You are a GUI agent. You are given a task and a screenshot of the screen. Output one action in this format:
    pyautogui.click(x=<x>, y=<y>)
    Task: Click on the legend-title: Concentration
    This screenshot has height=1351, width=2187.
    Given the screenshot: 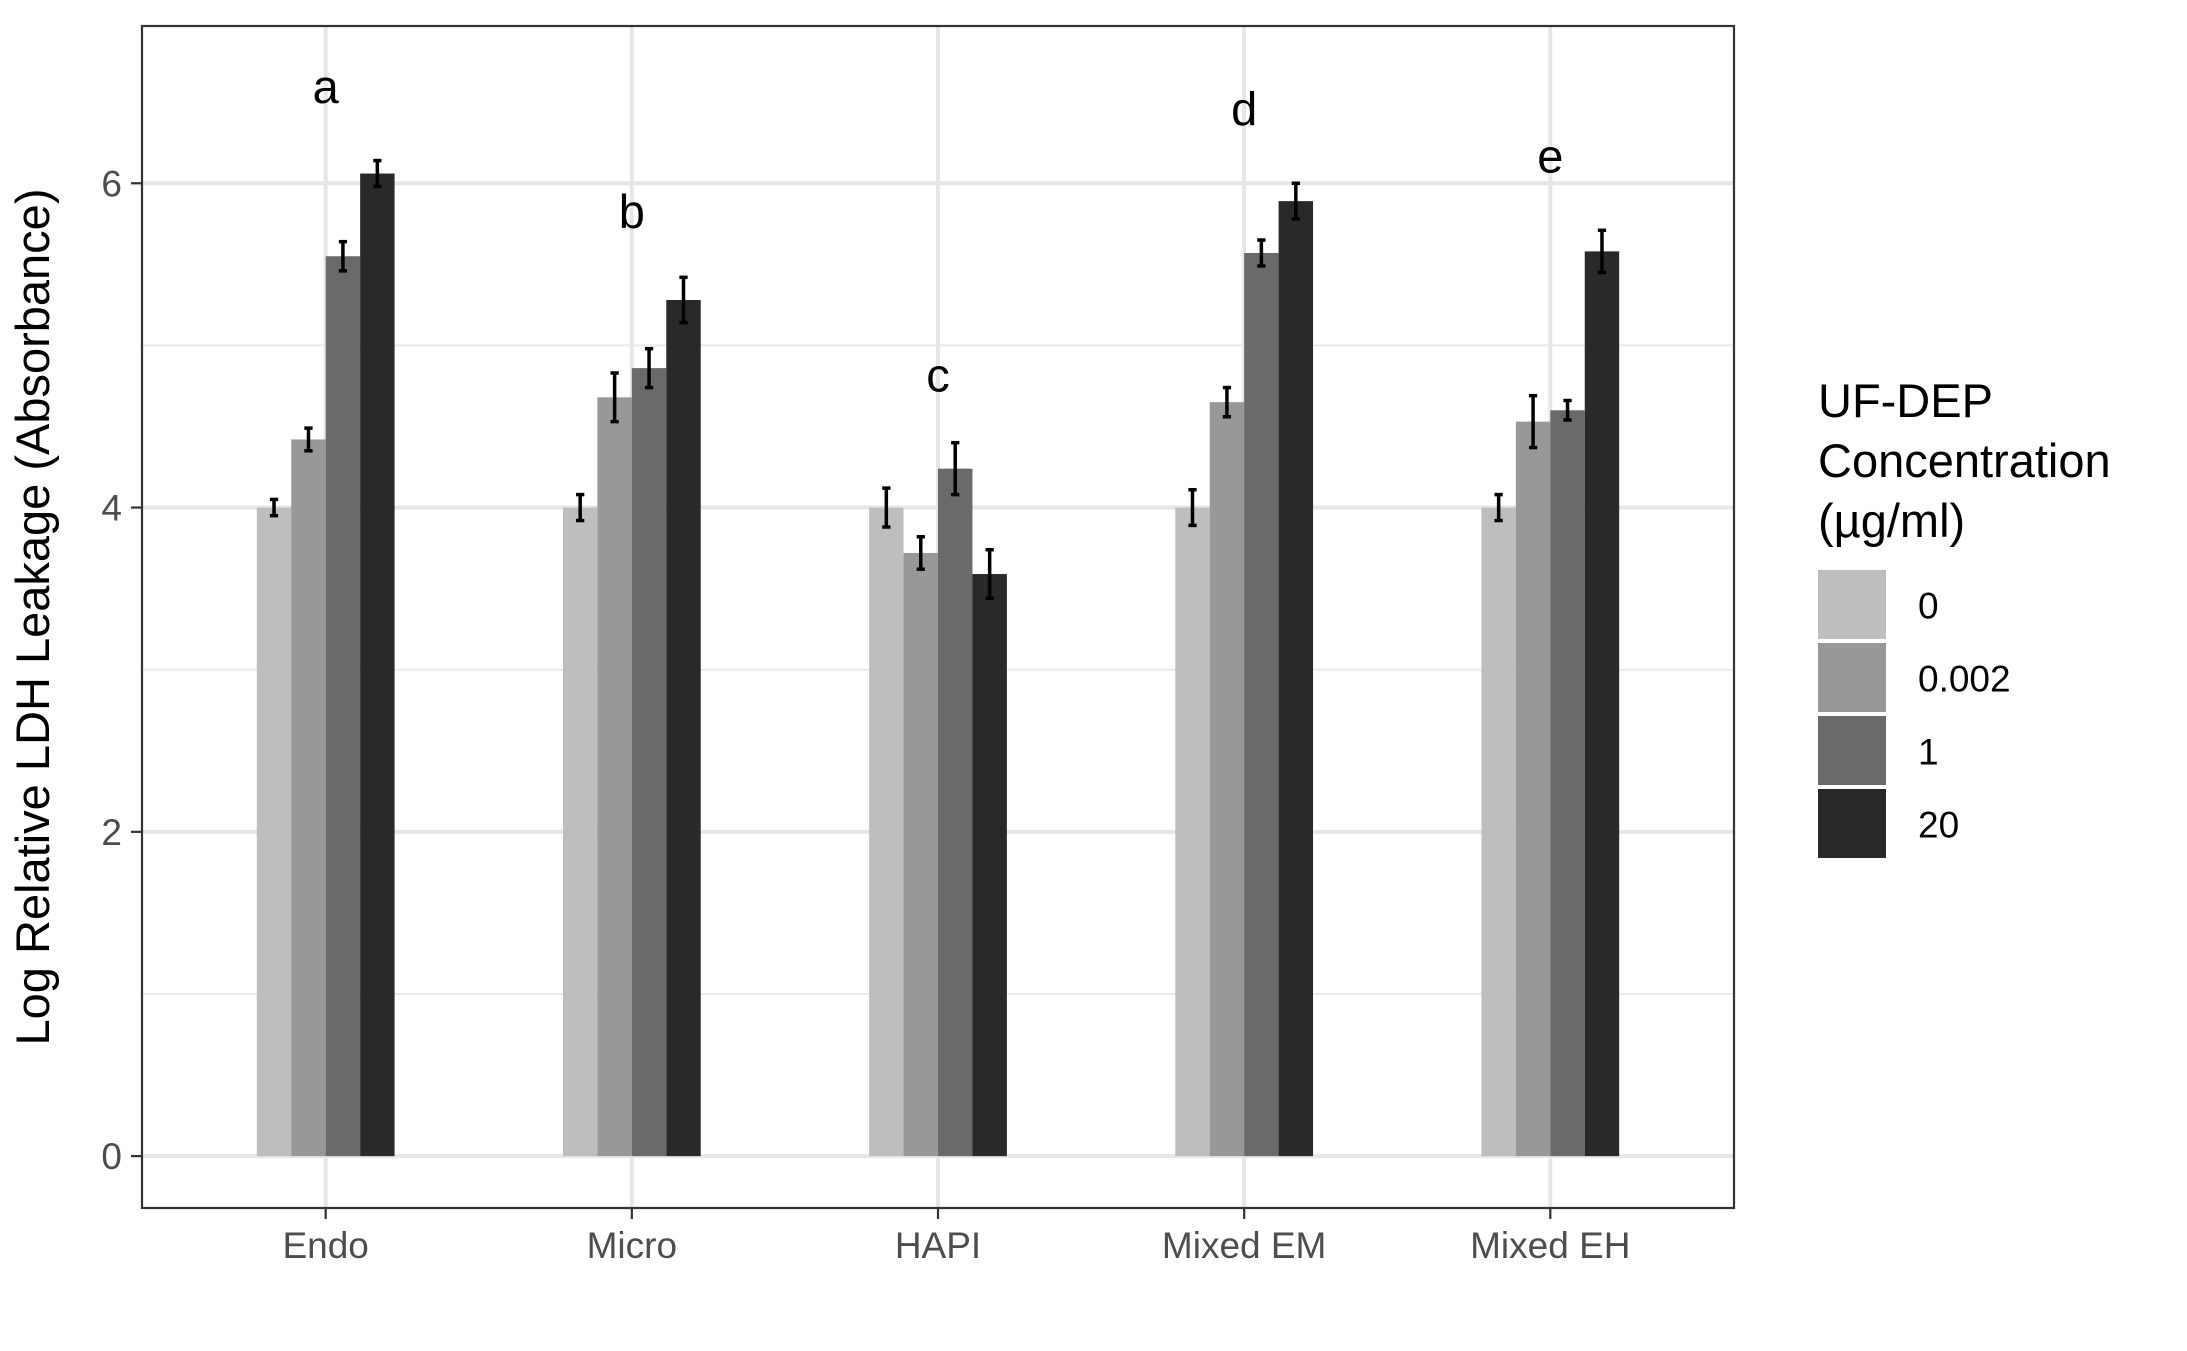 What is the action you would take?
    pyautogui.click(x=1964, y=460)
    